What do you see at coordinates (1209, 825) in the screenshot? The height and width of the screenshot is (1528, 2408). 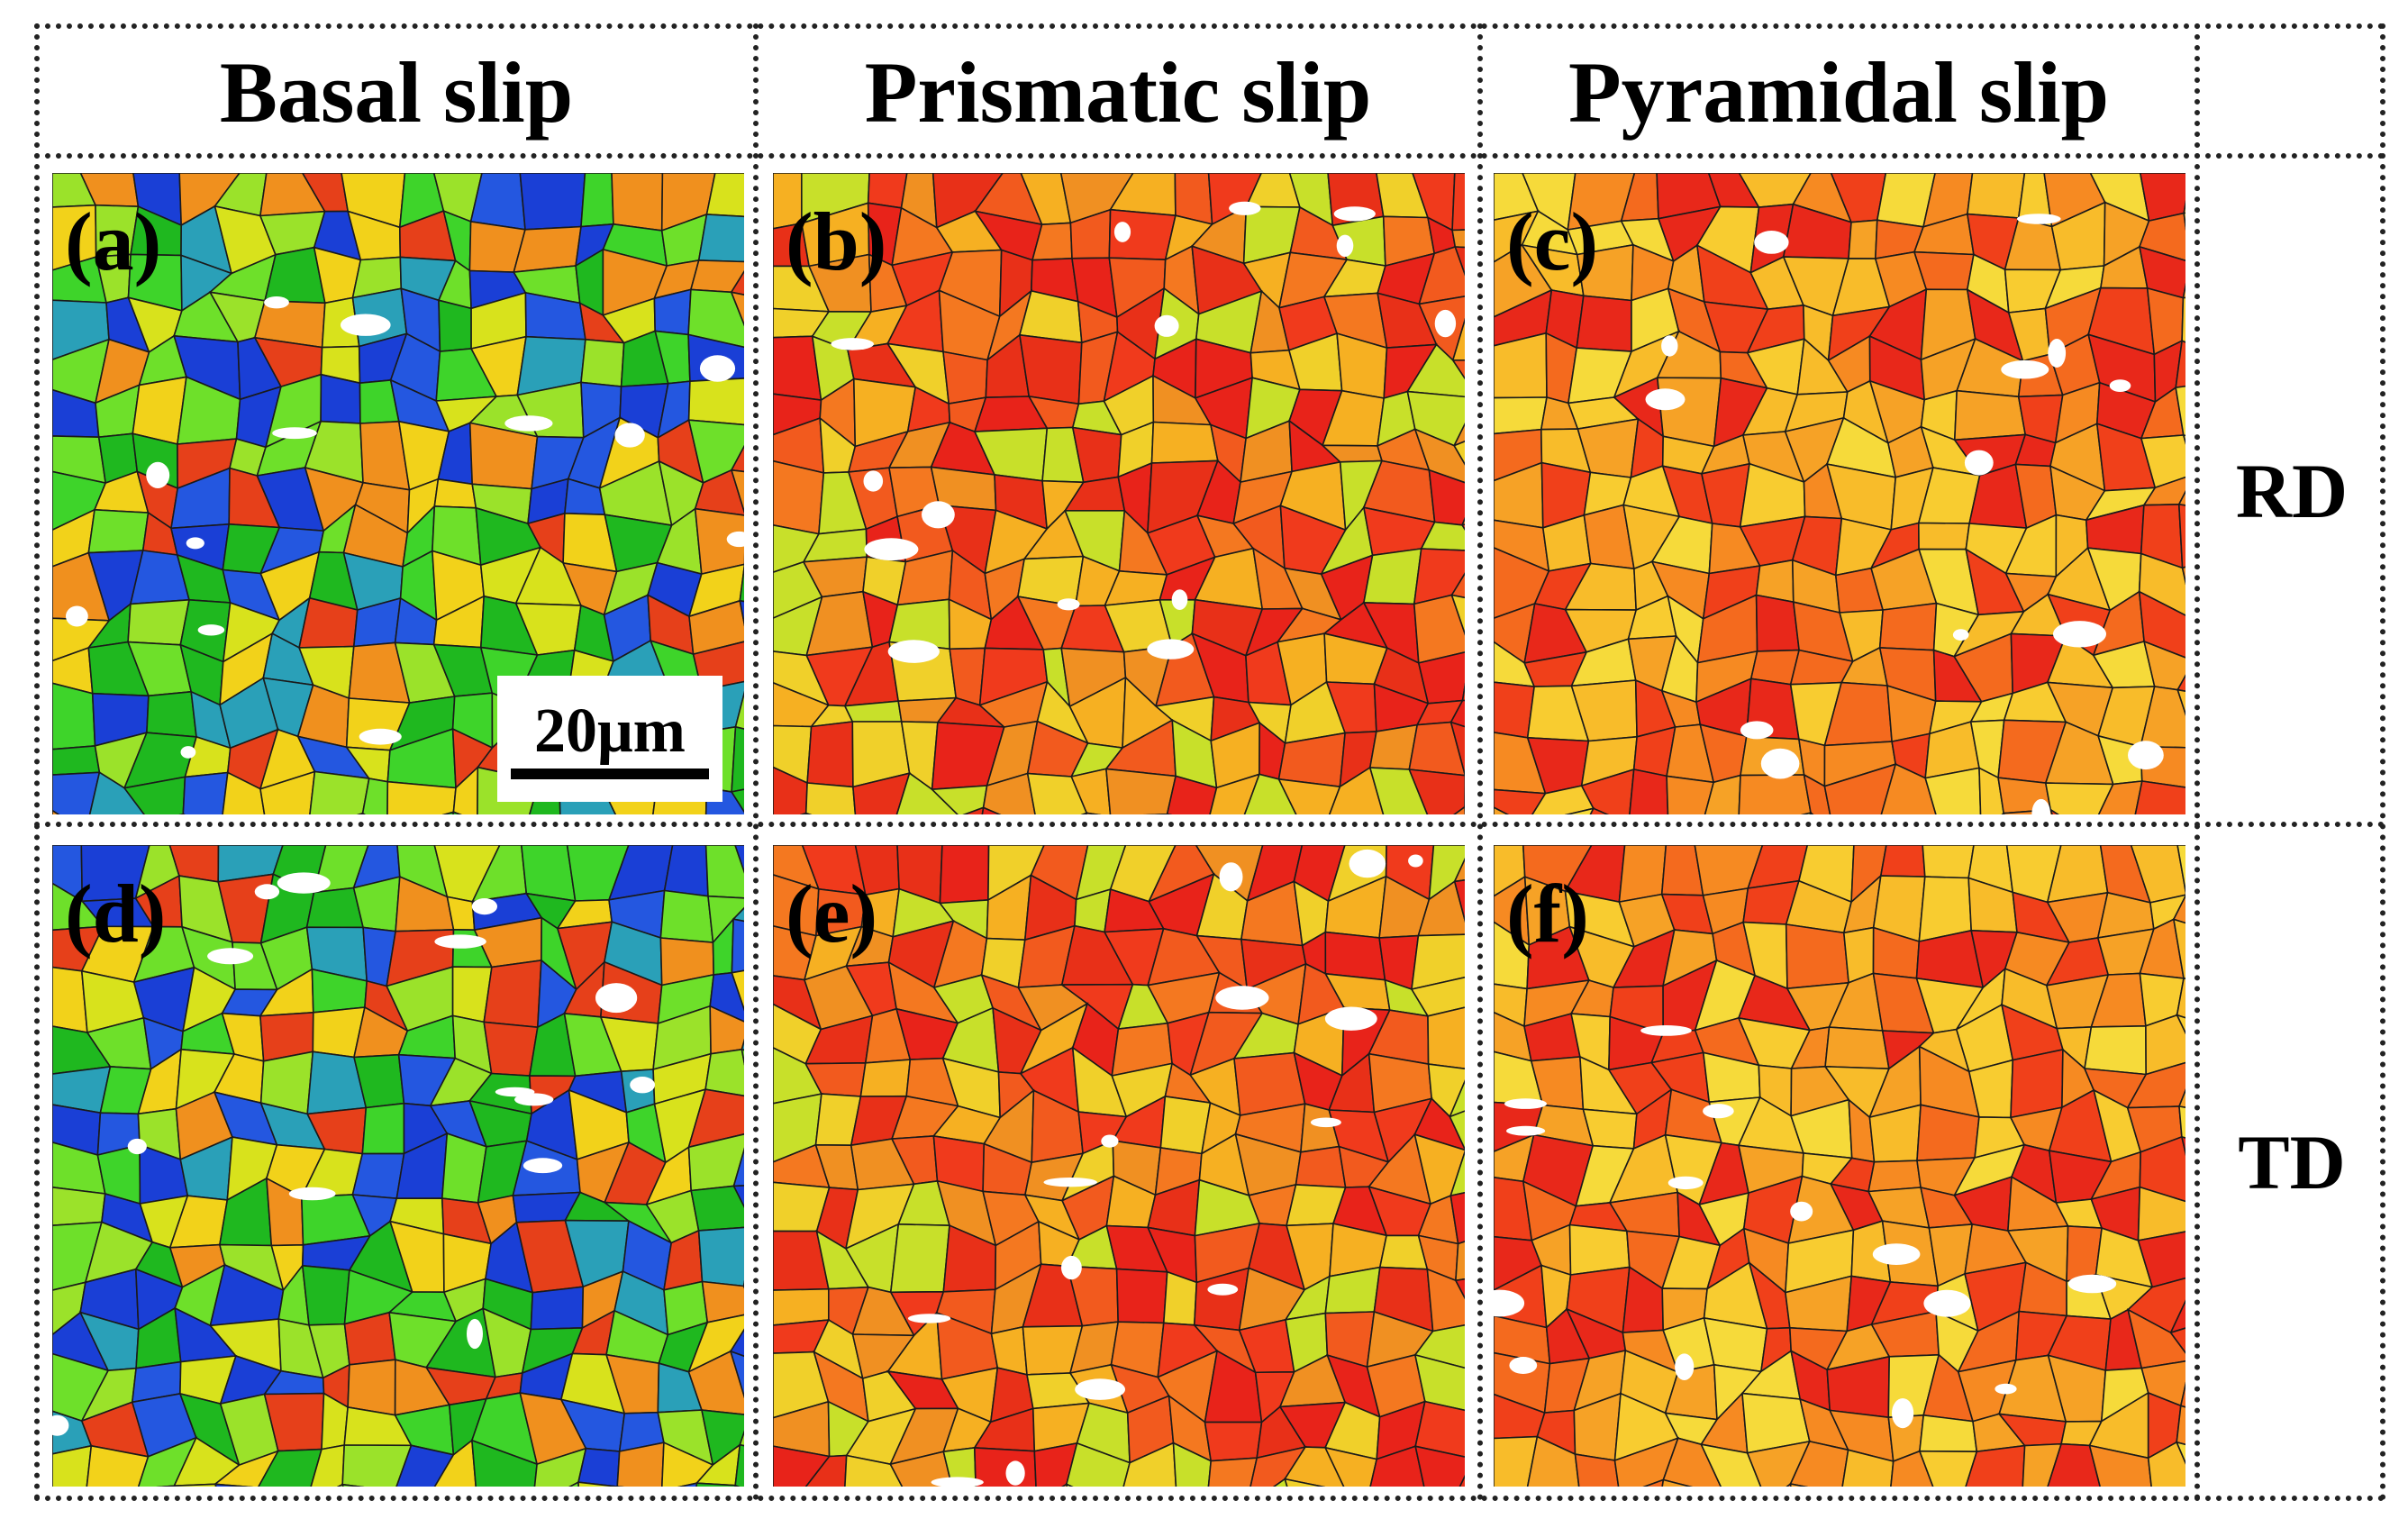 I see `row-divider` at bounding box center [1209, 825].